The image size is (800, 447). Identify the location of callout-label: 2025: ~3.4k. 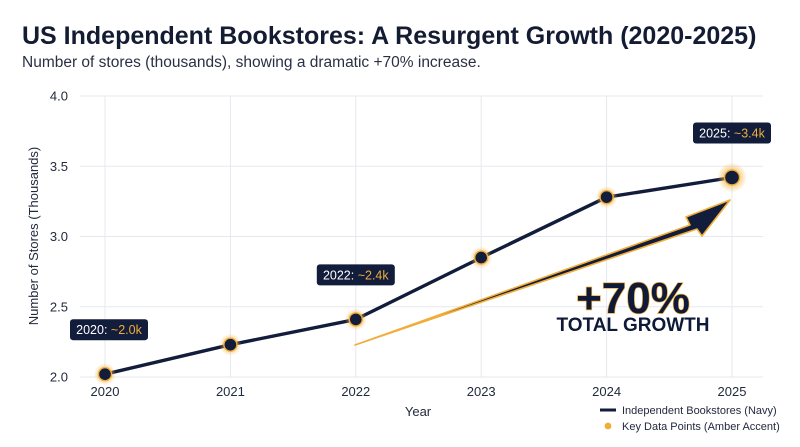
(732, 133).